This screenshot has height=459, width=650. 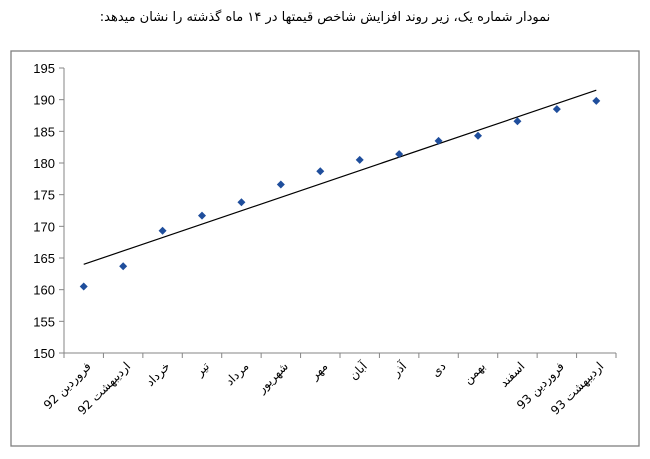 I want to click on y-tick-label: 155, so click(x=44, y=321).